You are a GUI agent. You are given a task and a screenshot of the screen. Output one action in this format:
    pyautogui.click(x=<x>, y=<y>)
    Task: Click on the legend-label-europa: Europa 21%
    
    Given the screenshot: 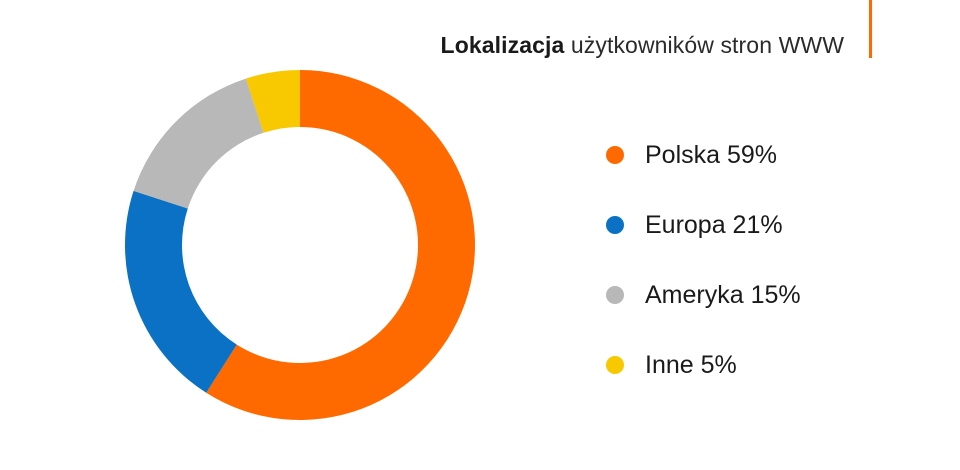 What is the action you would take?
    pyautogui.click(x=714, y=224)
    